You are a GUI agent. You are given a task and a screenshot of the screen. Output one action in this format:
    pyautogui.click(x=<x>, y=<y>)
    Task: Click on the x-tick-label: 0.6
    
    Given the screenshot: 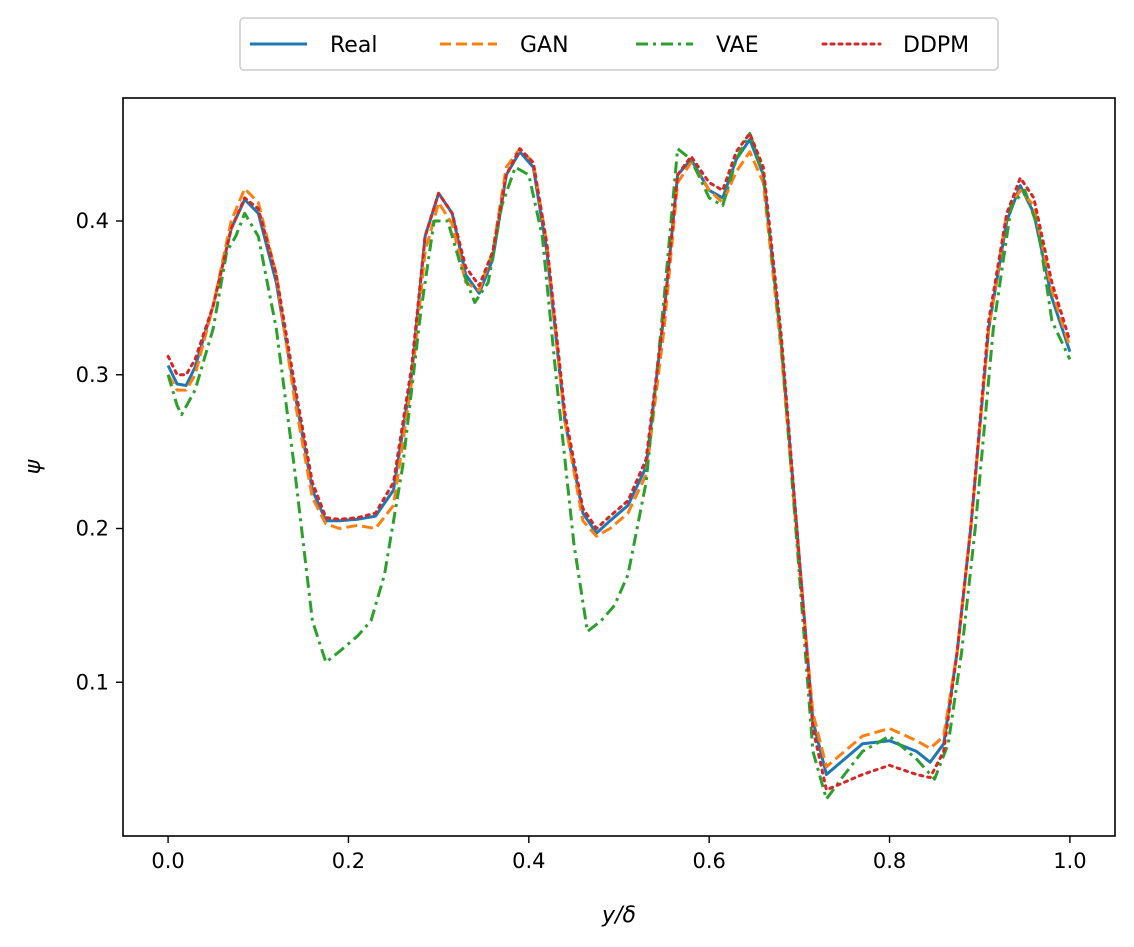 What is the action you would take?
    pyautogui.click(x=708, y=861)
    